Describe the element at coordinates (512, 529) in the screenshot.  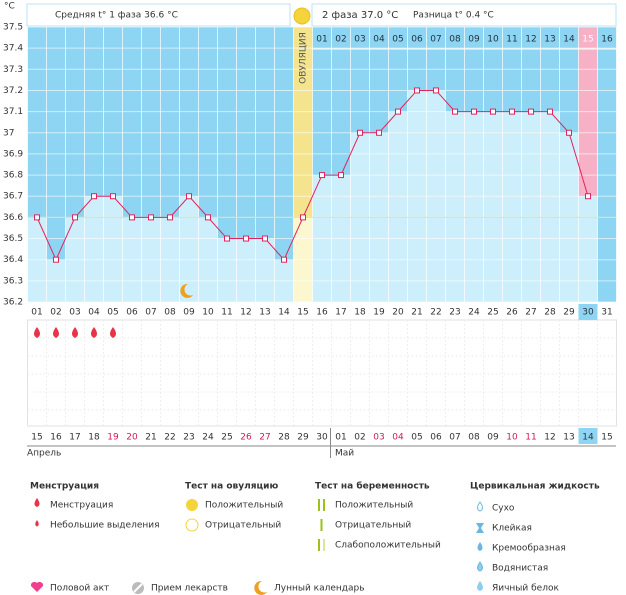
I see `legend-item: Клейкая` at that location.